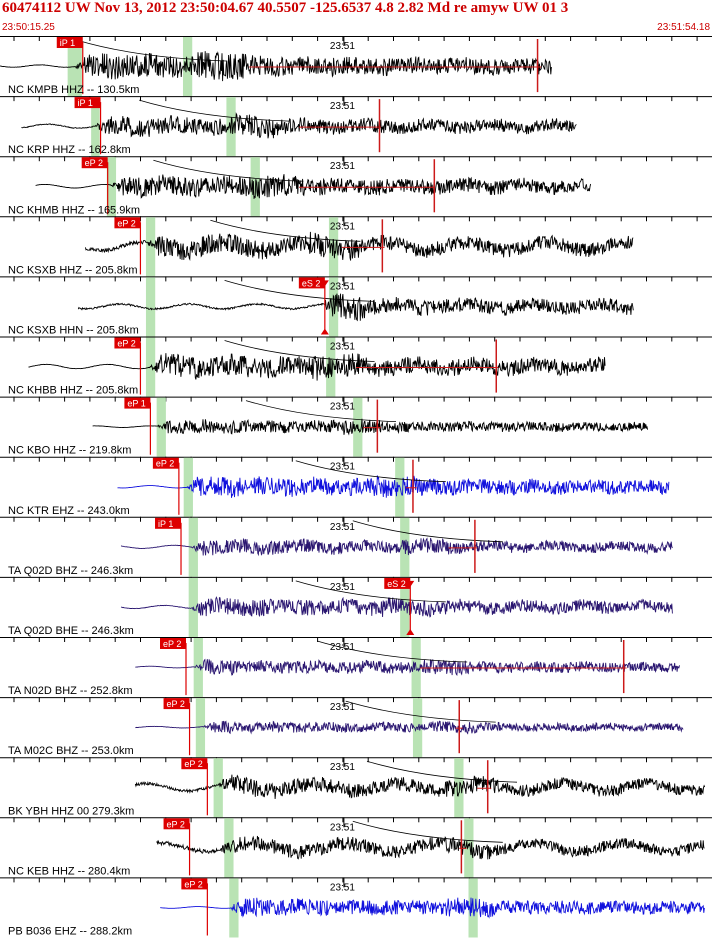 This screenshot has width=712, height=938. I want to click on station-label: TA M02C BHZ -- 253.0km, so click(71, 751).